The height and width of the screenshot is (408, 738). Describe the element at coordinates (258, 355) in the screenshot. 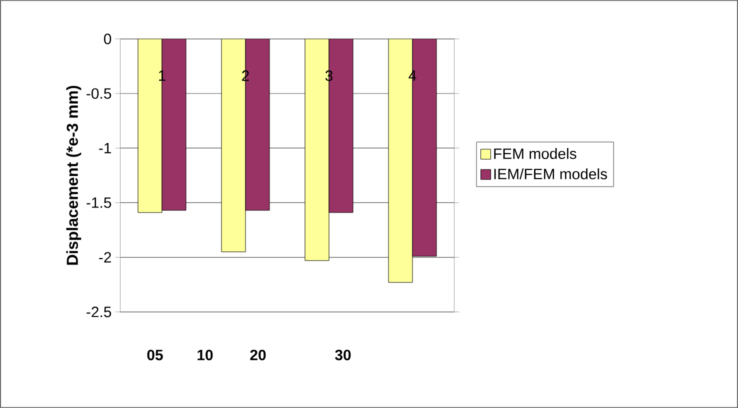

I see `text: 20` at that location.